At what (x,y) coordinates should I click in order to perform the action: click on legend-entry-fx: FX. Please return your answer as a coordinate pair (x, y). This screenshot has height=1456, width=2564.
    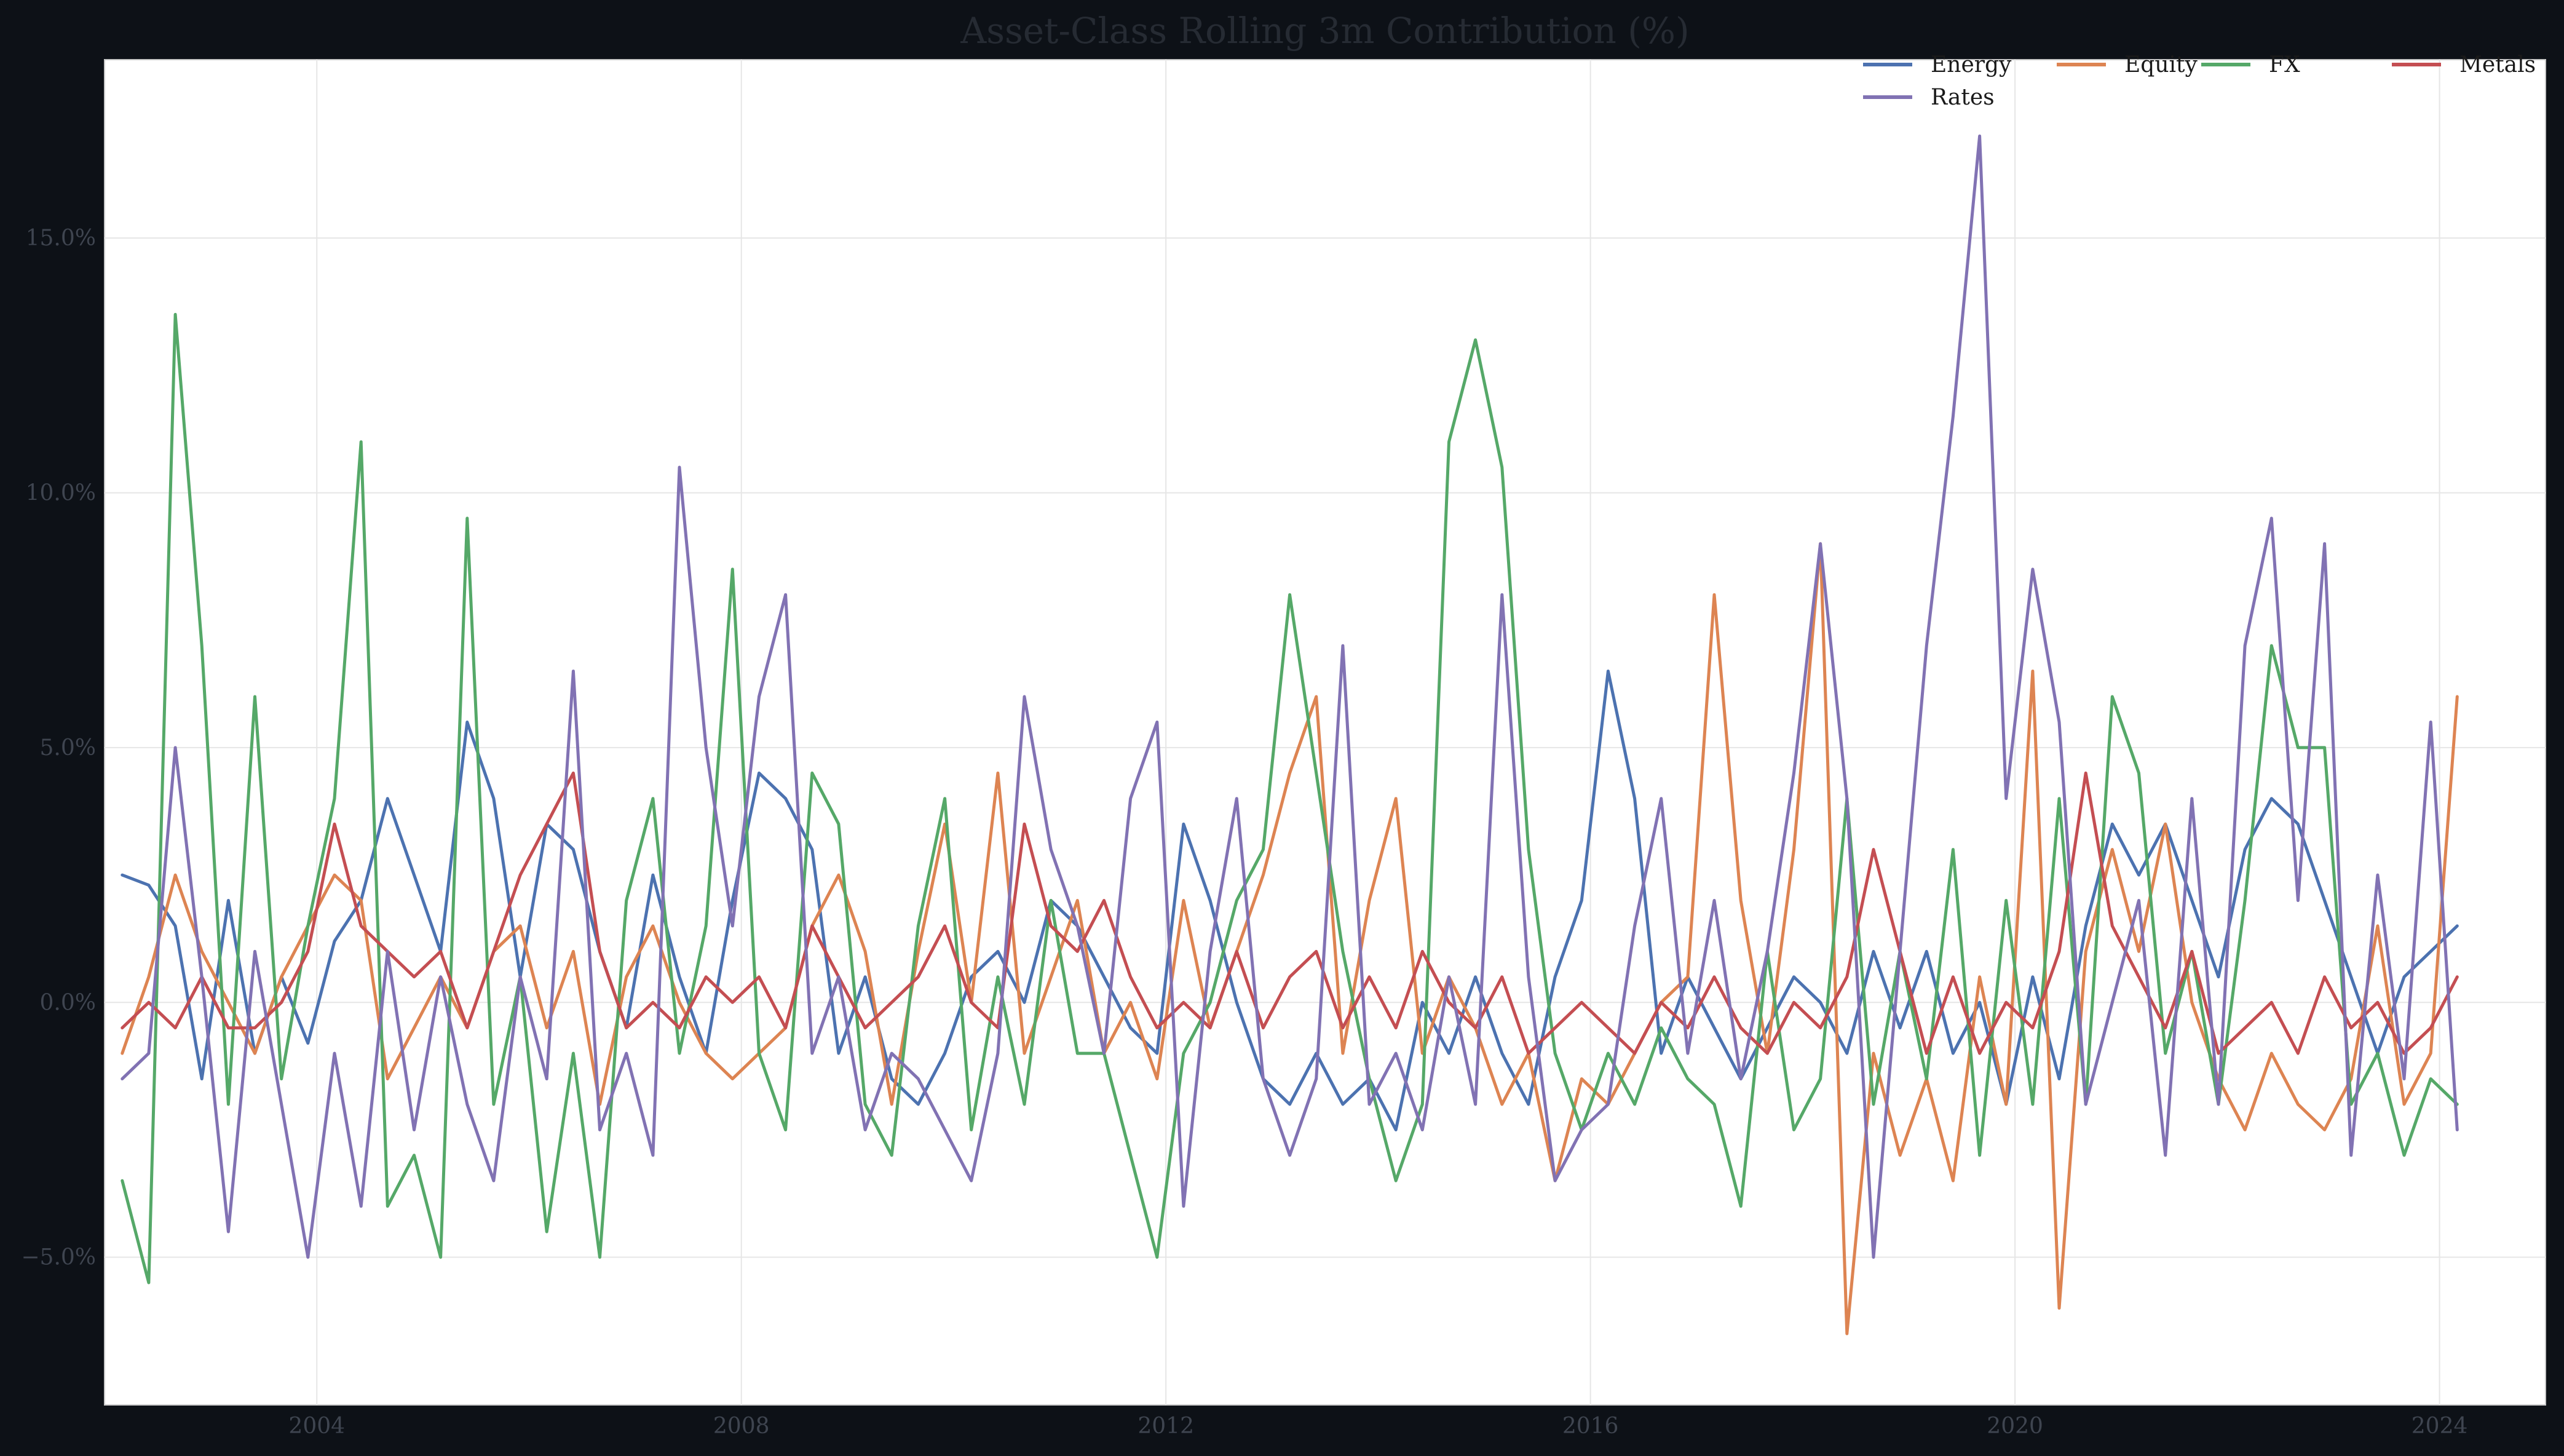
    Looking at the image, I should click on (2251, 65).